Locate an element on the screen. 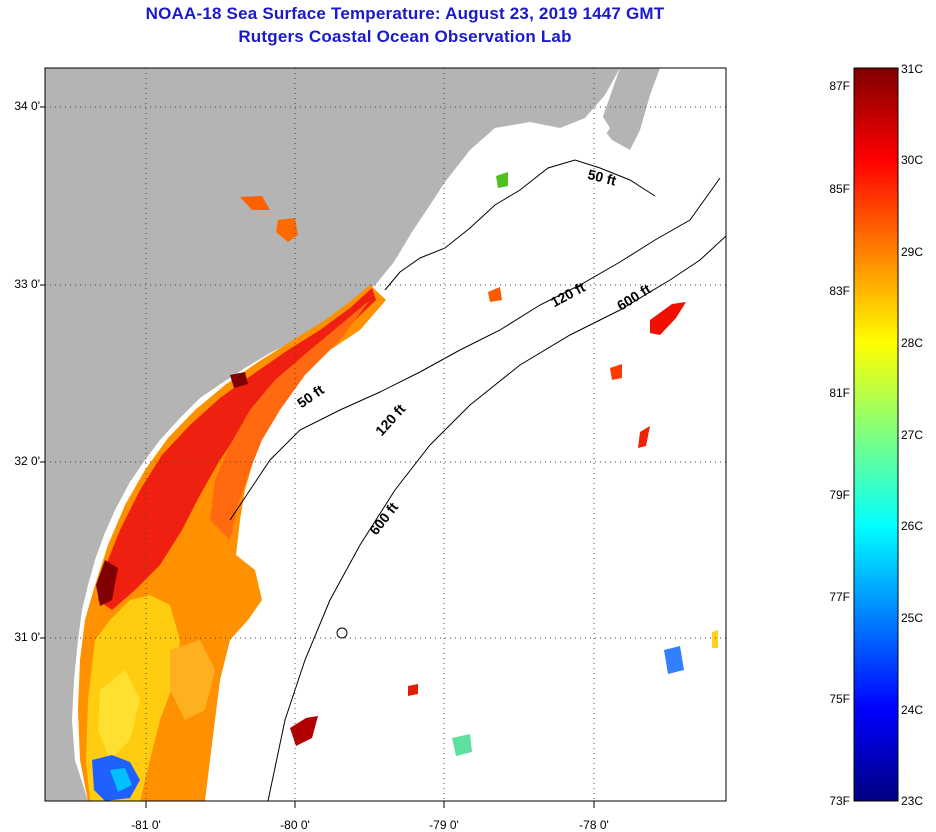  longitude-label: -81 0' is located at coordinates (146, 825).